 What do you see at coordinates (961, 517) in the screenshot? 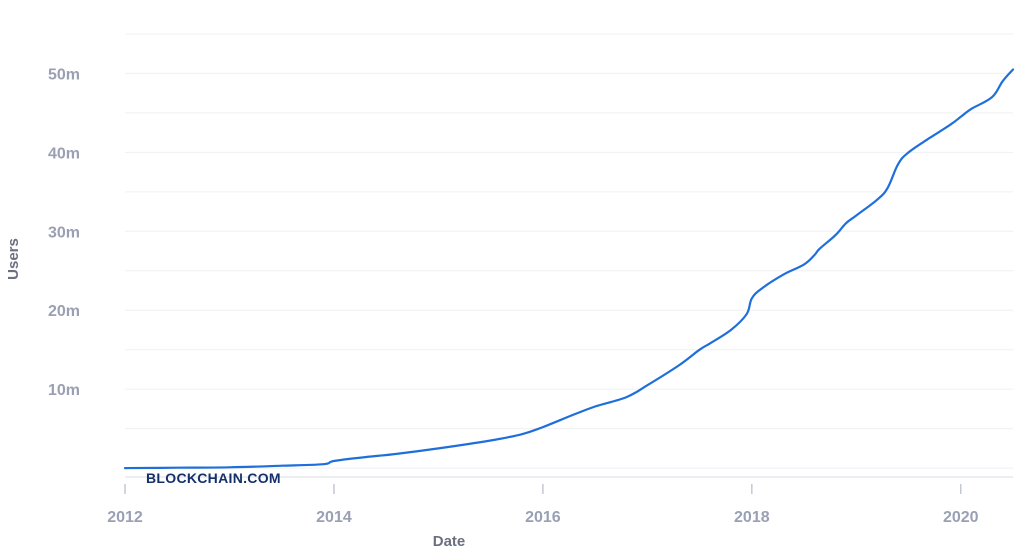
I see `x-tick-label-2020: 2020` at bounding box center [961, 517].